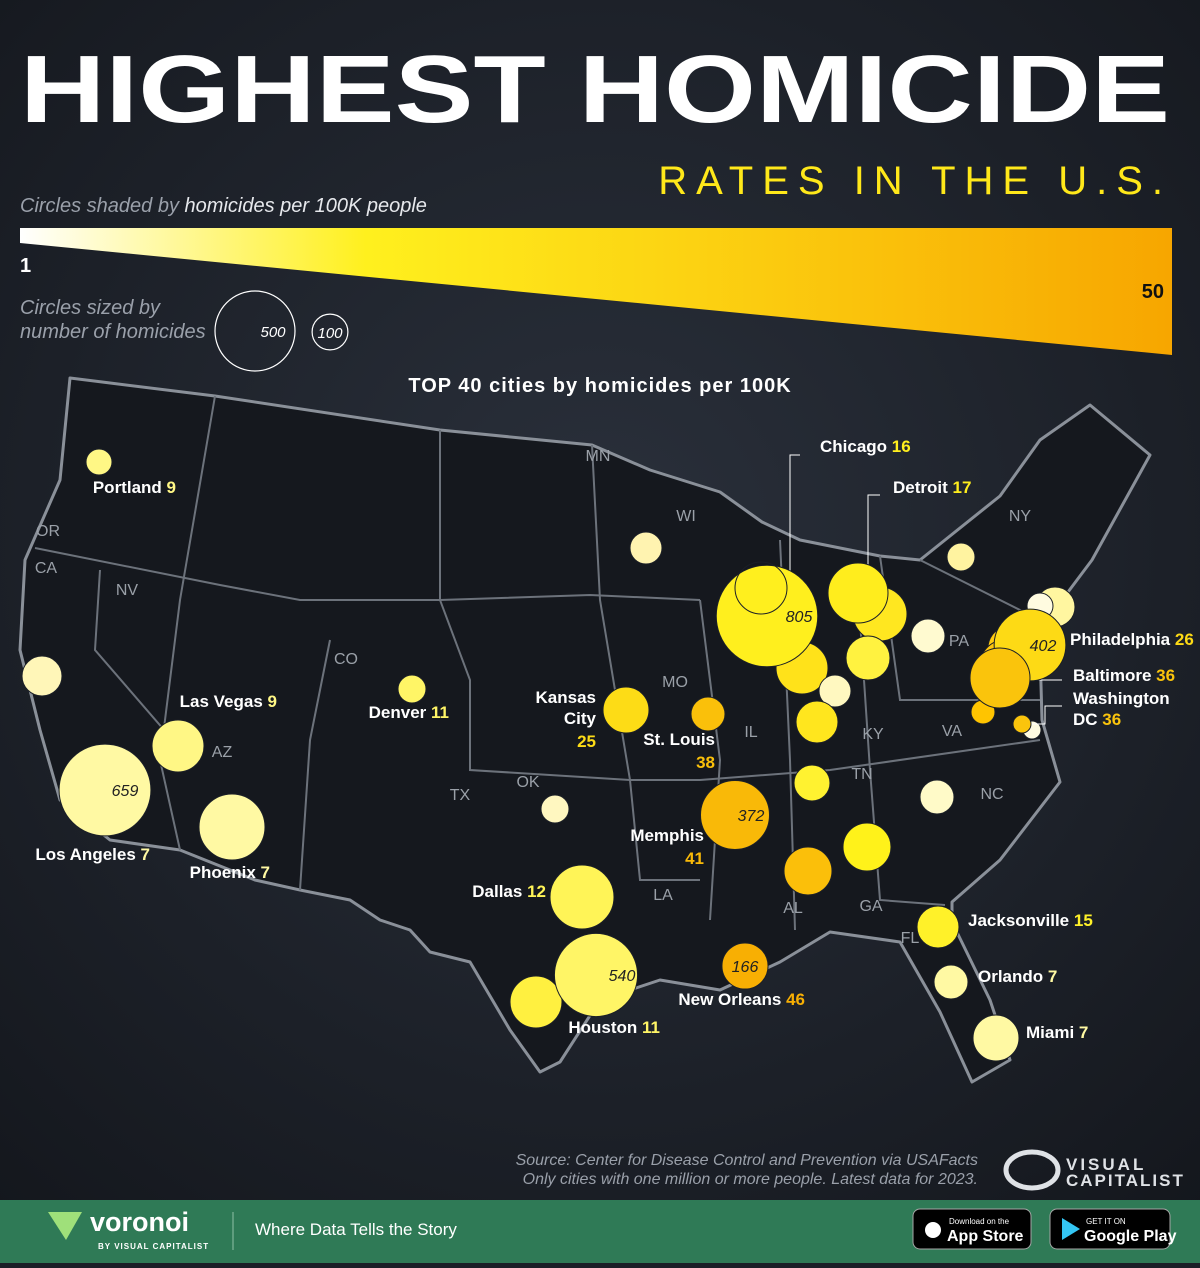 The image size is (1200, 1268). I want to click on color-legend-em: homicides per 100K people, so click(306, 206).